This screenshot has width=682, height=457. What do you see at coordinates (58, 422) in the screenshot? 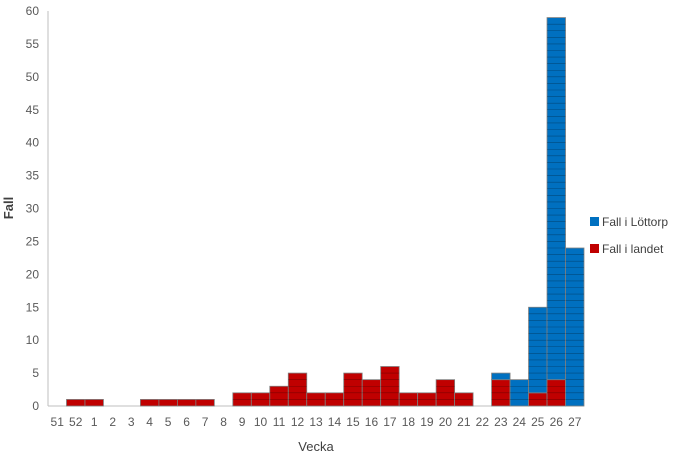
I see `x-tick-label: 51` at bounding box center [58, 422].